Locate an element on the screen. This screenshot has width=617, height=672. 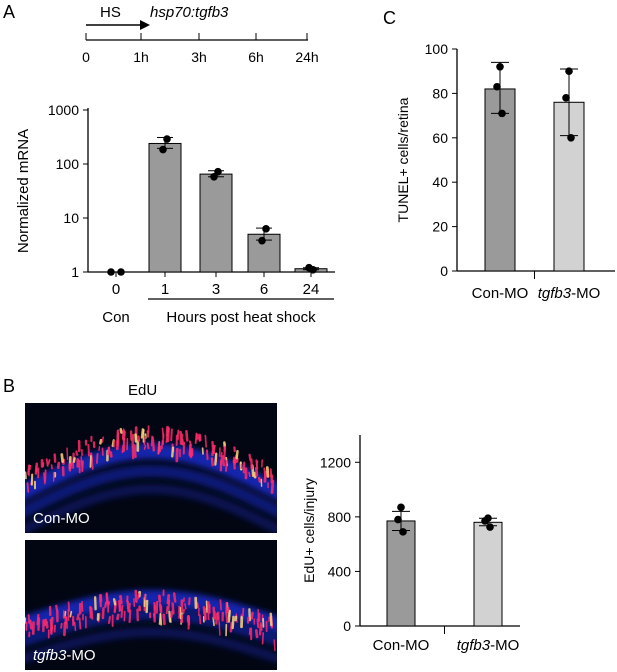
a-y-tick-label: 1000 is located at coordinates (63, 110).